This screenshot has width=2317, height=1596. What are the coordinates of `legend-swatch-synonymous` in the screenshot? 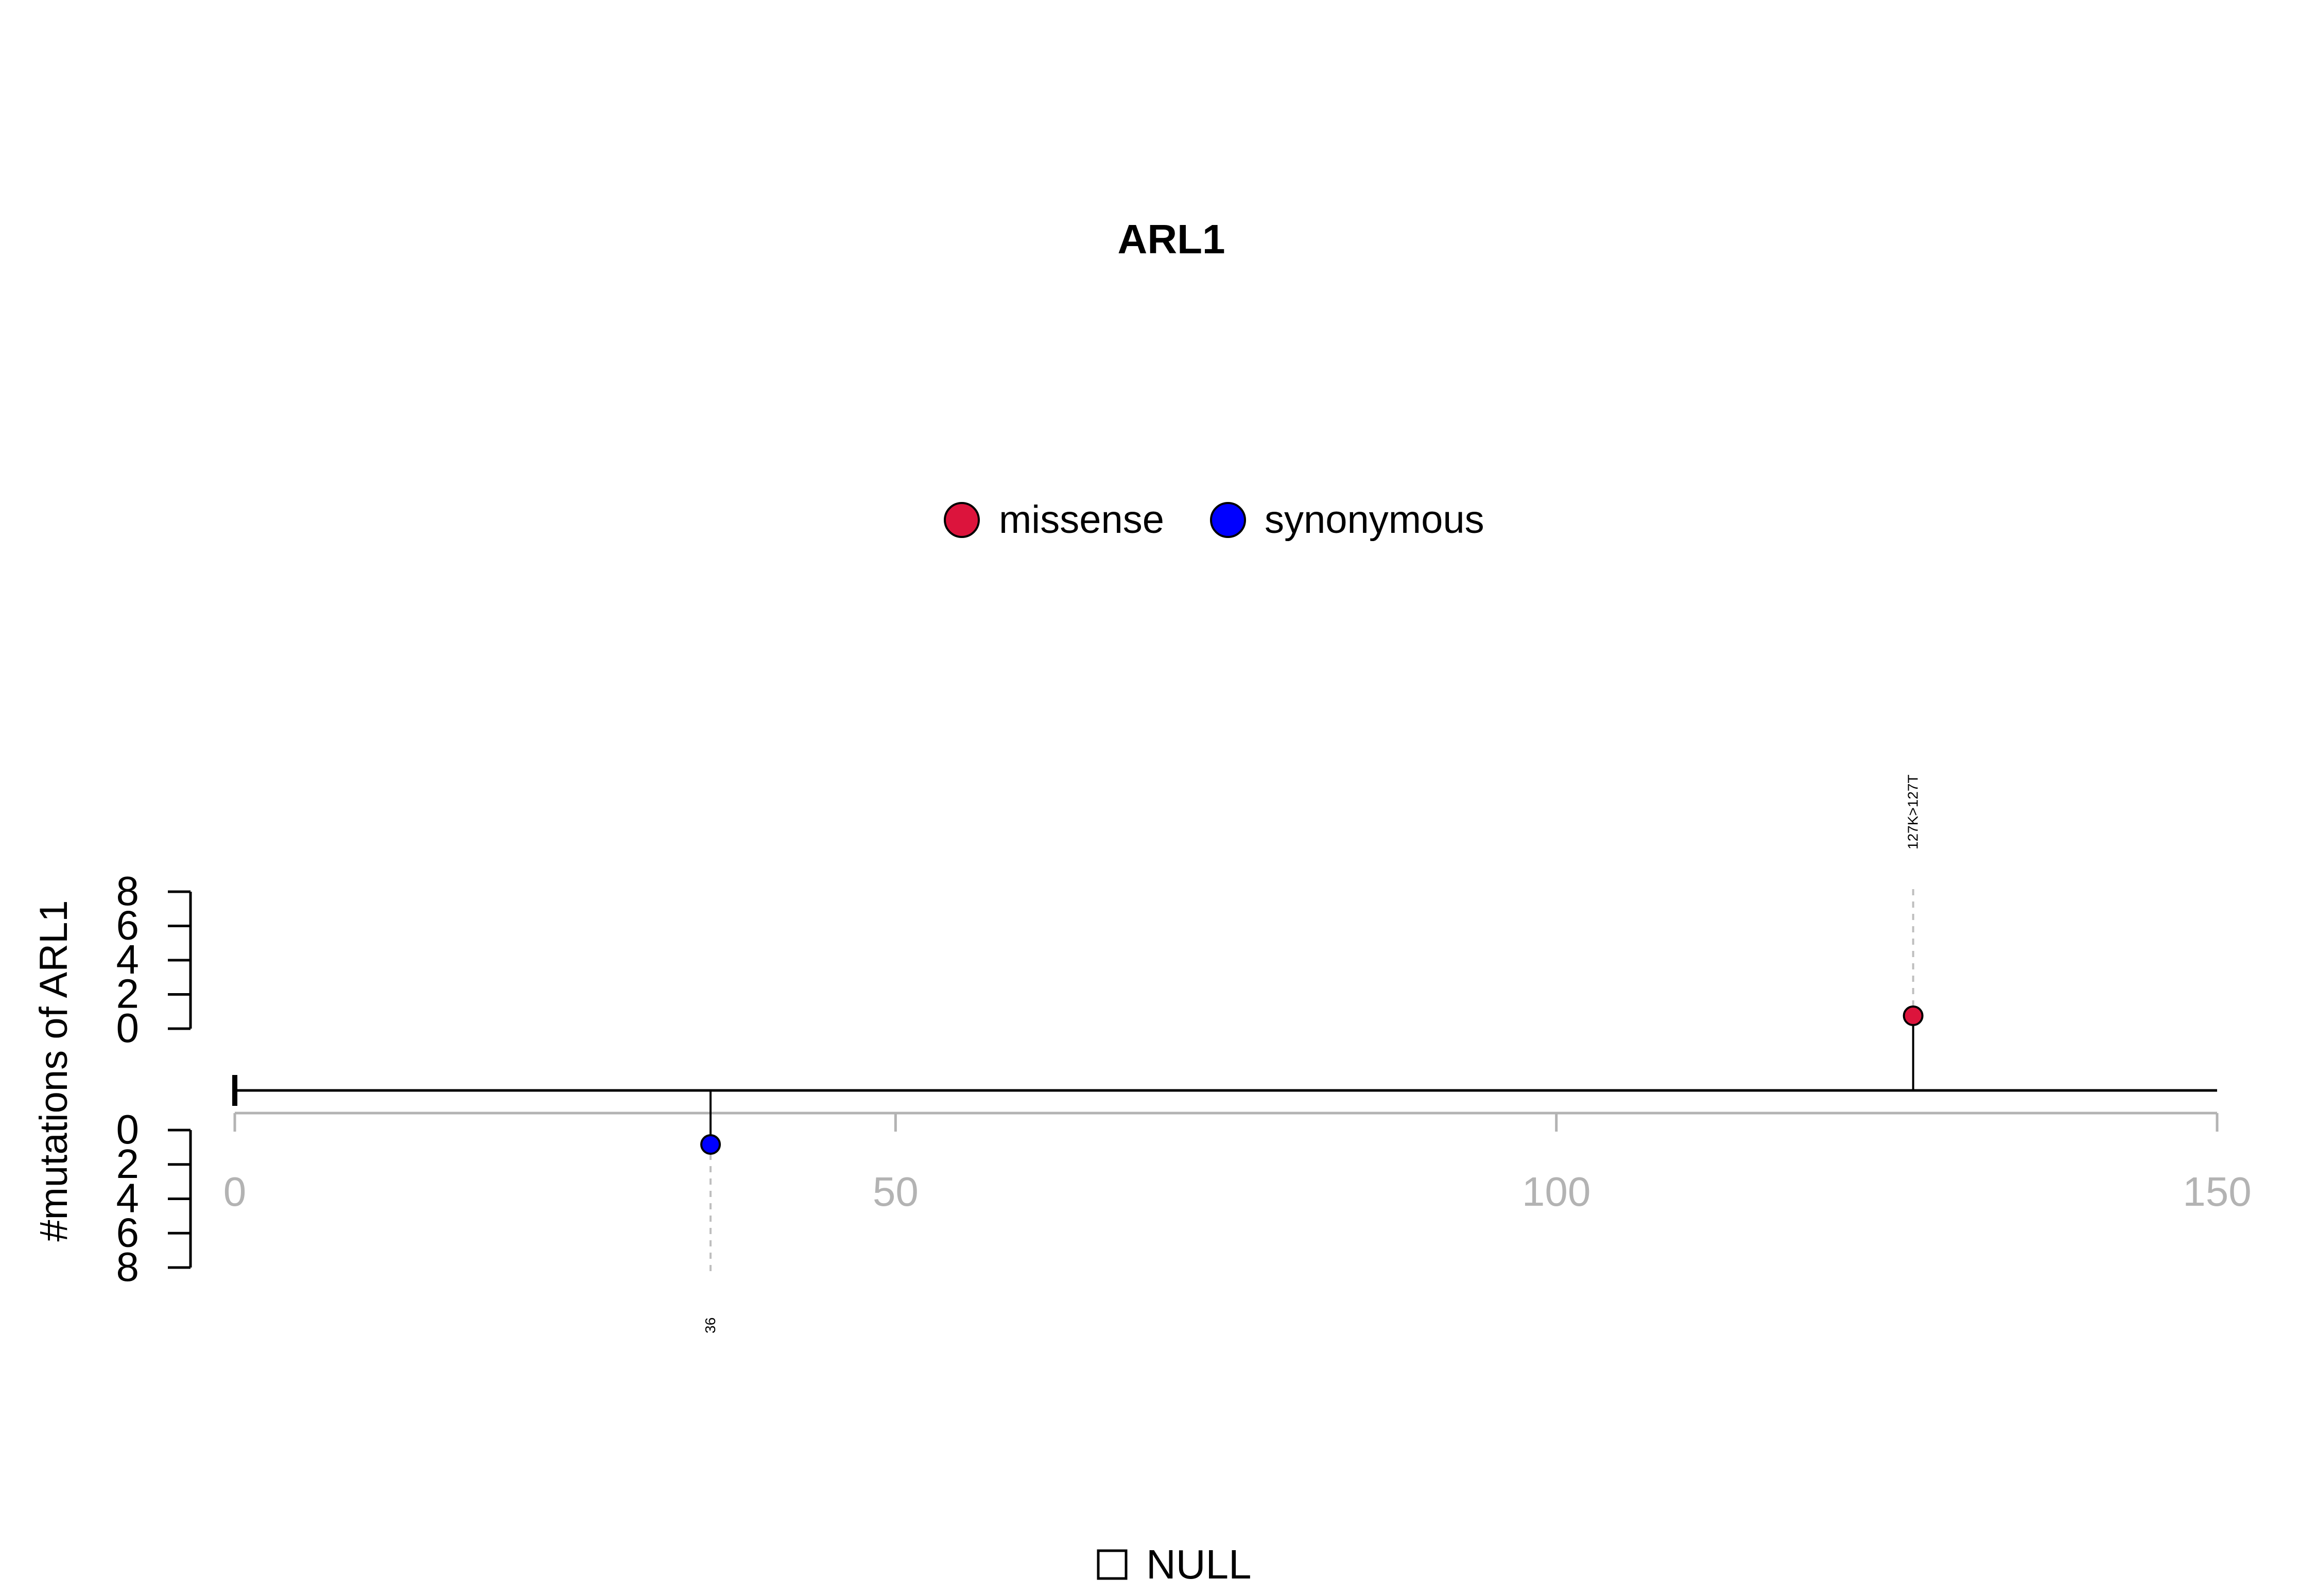 It's located at (1228, 520).